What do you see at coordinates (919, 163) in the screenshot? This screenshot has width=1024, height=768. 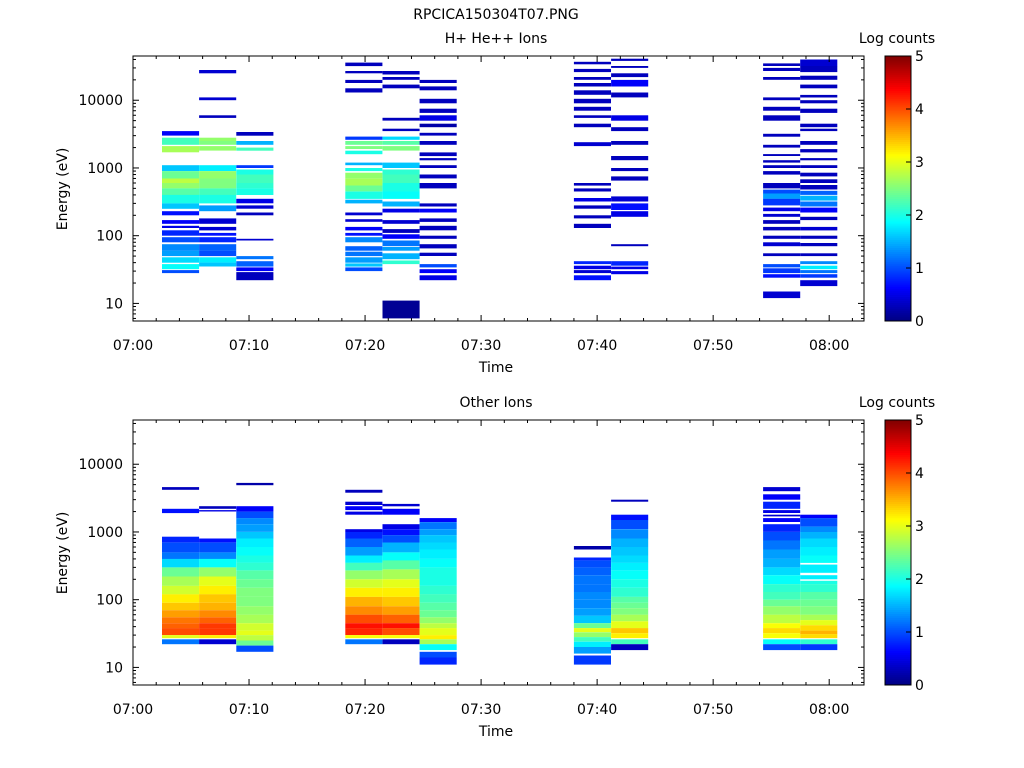 I see `colorbar-tick-label: 3` at bounding box center [919, 163].